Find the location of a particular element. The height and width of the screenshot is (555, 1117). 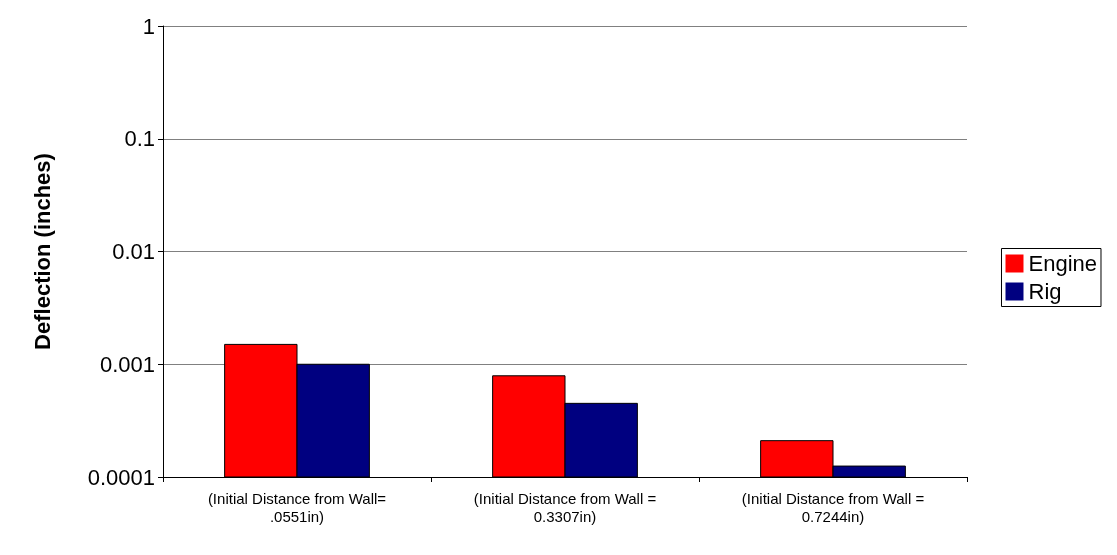

x-tick-label: (Initial Distance from Wall = 0.7244in) is located at coordinates (833, 507).